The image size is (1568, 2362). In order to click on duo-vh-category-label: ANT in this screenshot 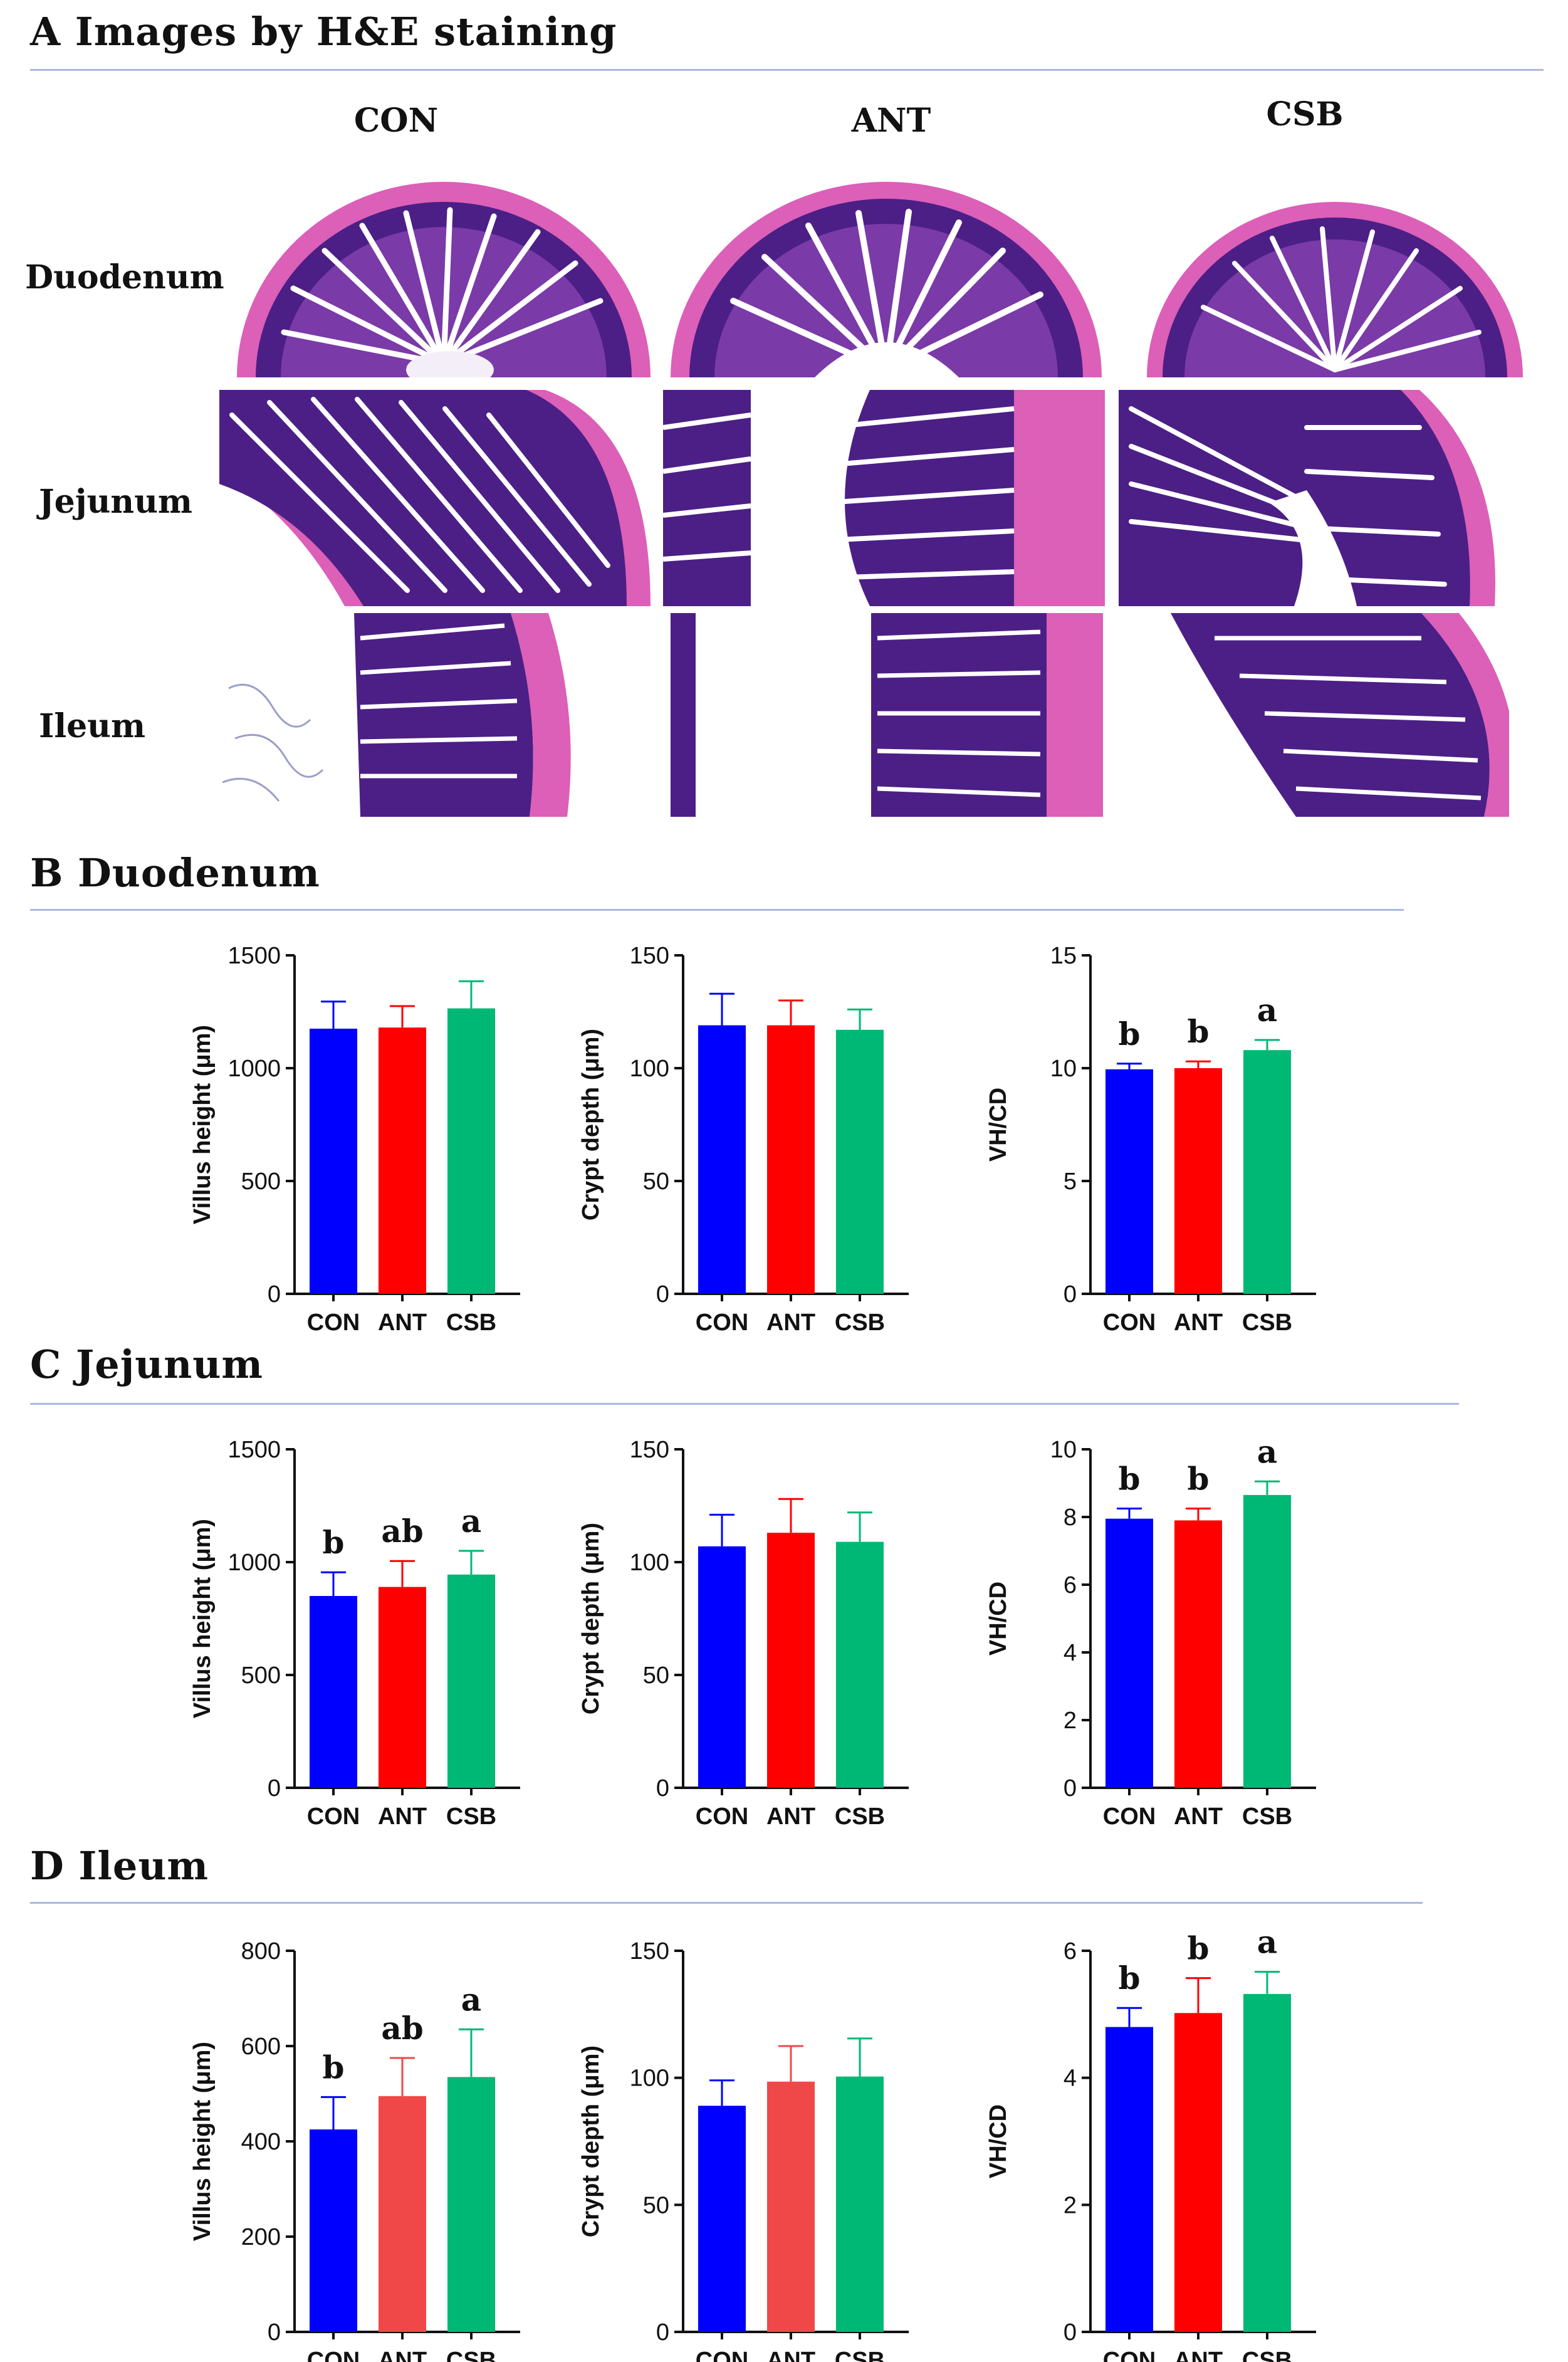, I will do `click(402, 1323)`.